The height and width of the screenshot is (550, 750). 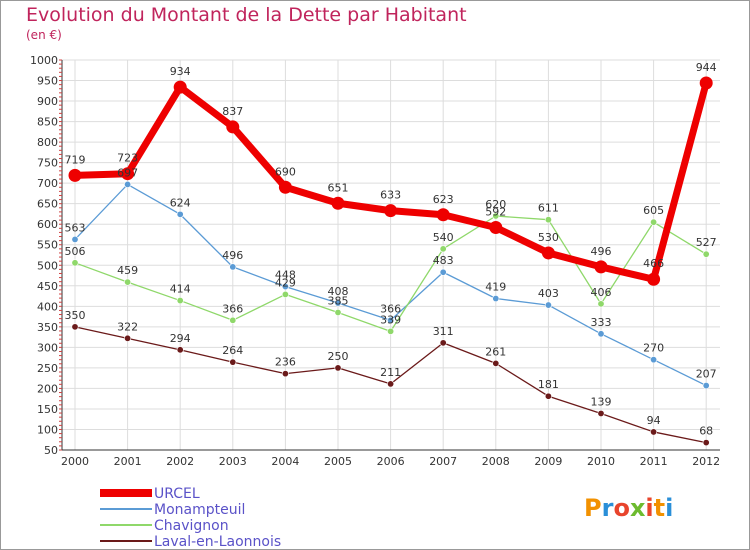 What do you see at coordinates (601, 322) in the screenshot?
I see `data-label: 333` at bounding box center [601, 322].